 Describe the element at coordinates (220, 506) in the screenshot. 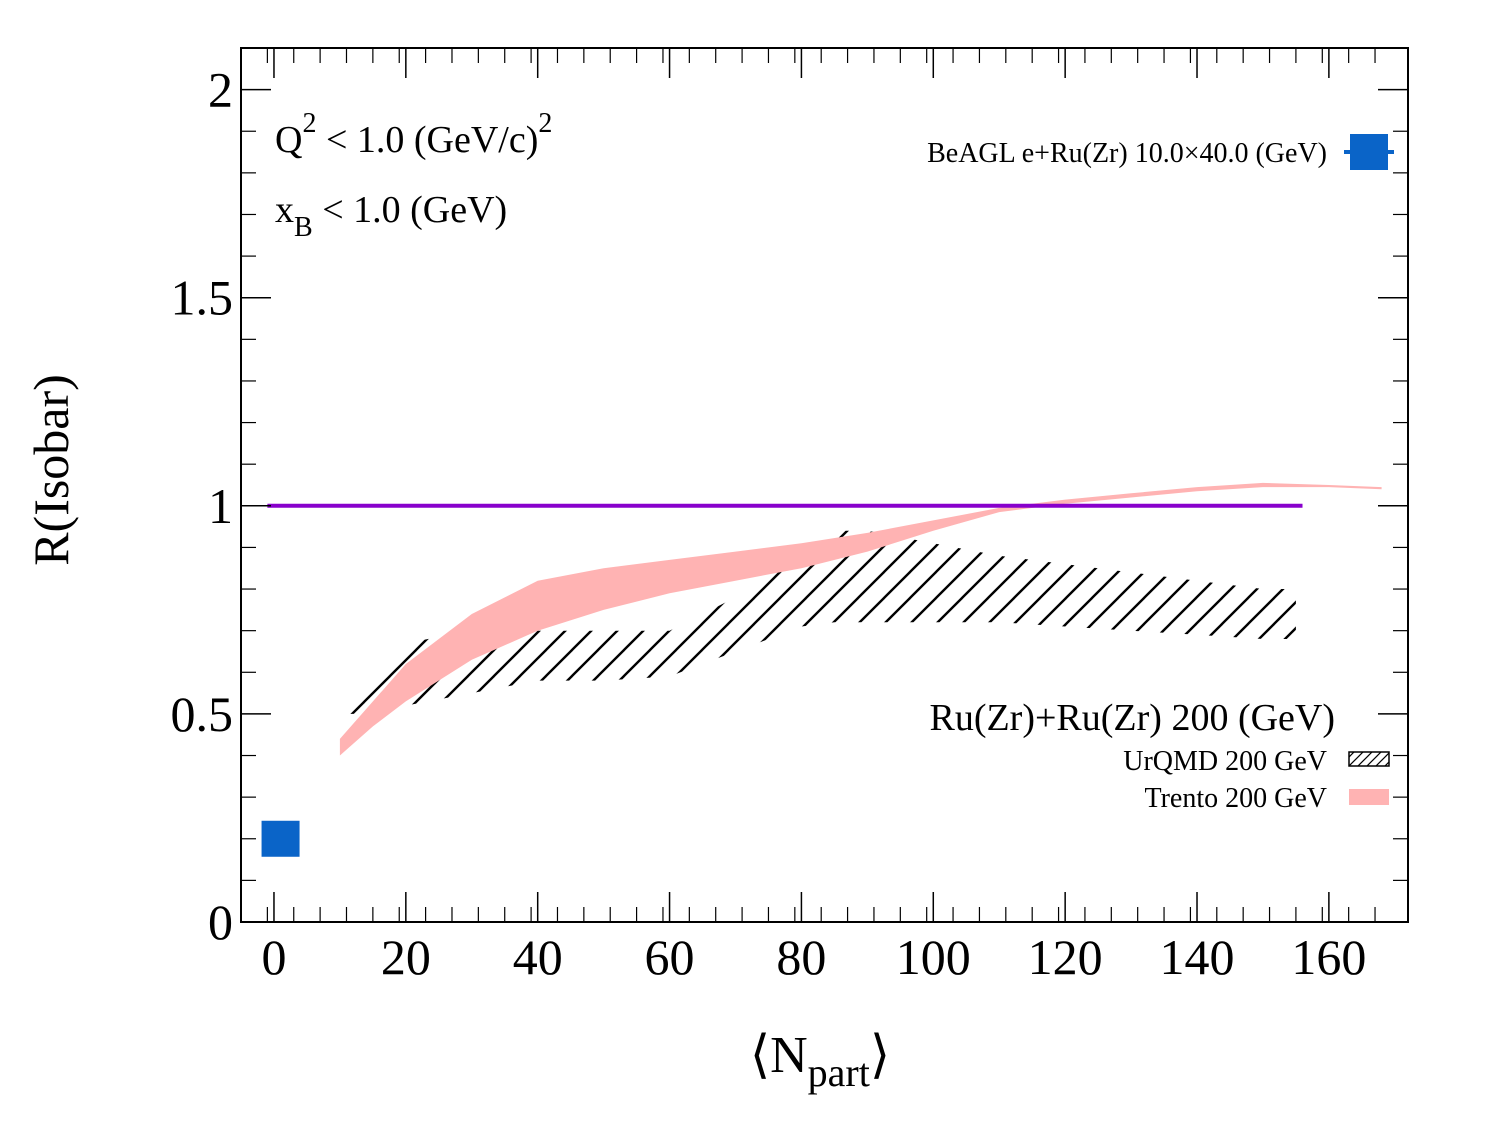

I see `y-tick-label: 1` at that location.